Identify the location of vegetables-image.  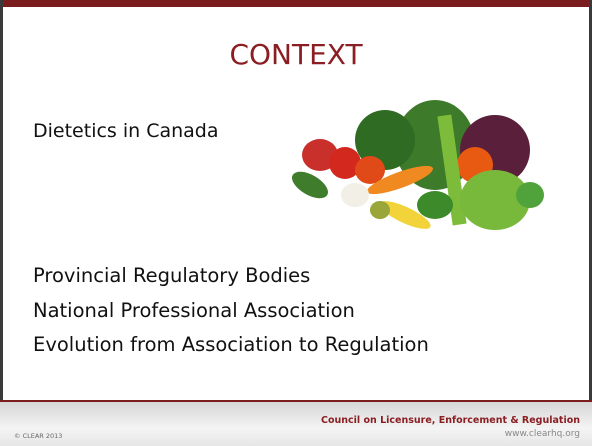
(417, 165).